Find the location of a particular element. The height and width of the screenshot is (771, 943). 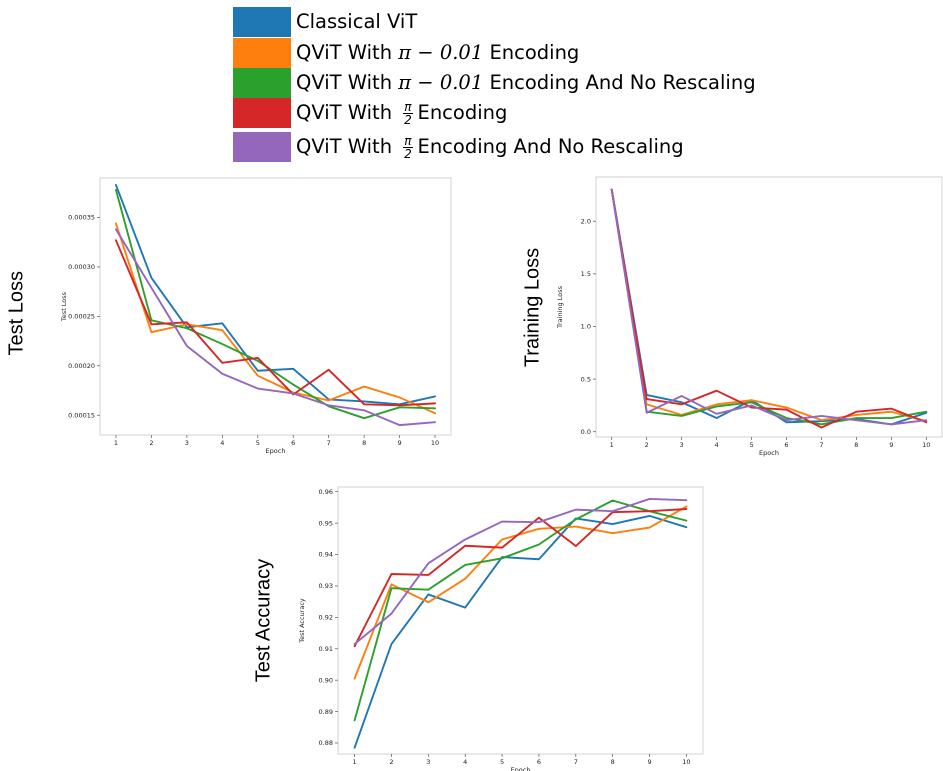

test-accuracy-y-tick-label: 0.89 is located at coordinates (326, 712).